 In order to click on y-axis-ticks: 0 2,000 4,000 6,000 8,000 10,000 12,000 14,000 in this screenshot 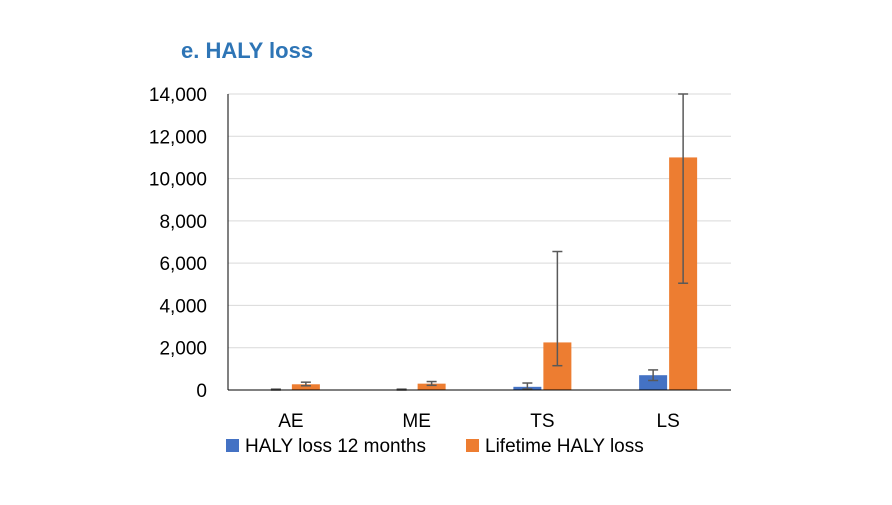, I will do `click(178, 243)`.